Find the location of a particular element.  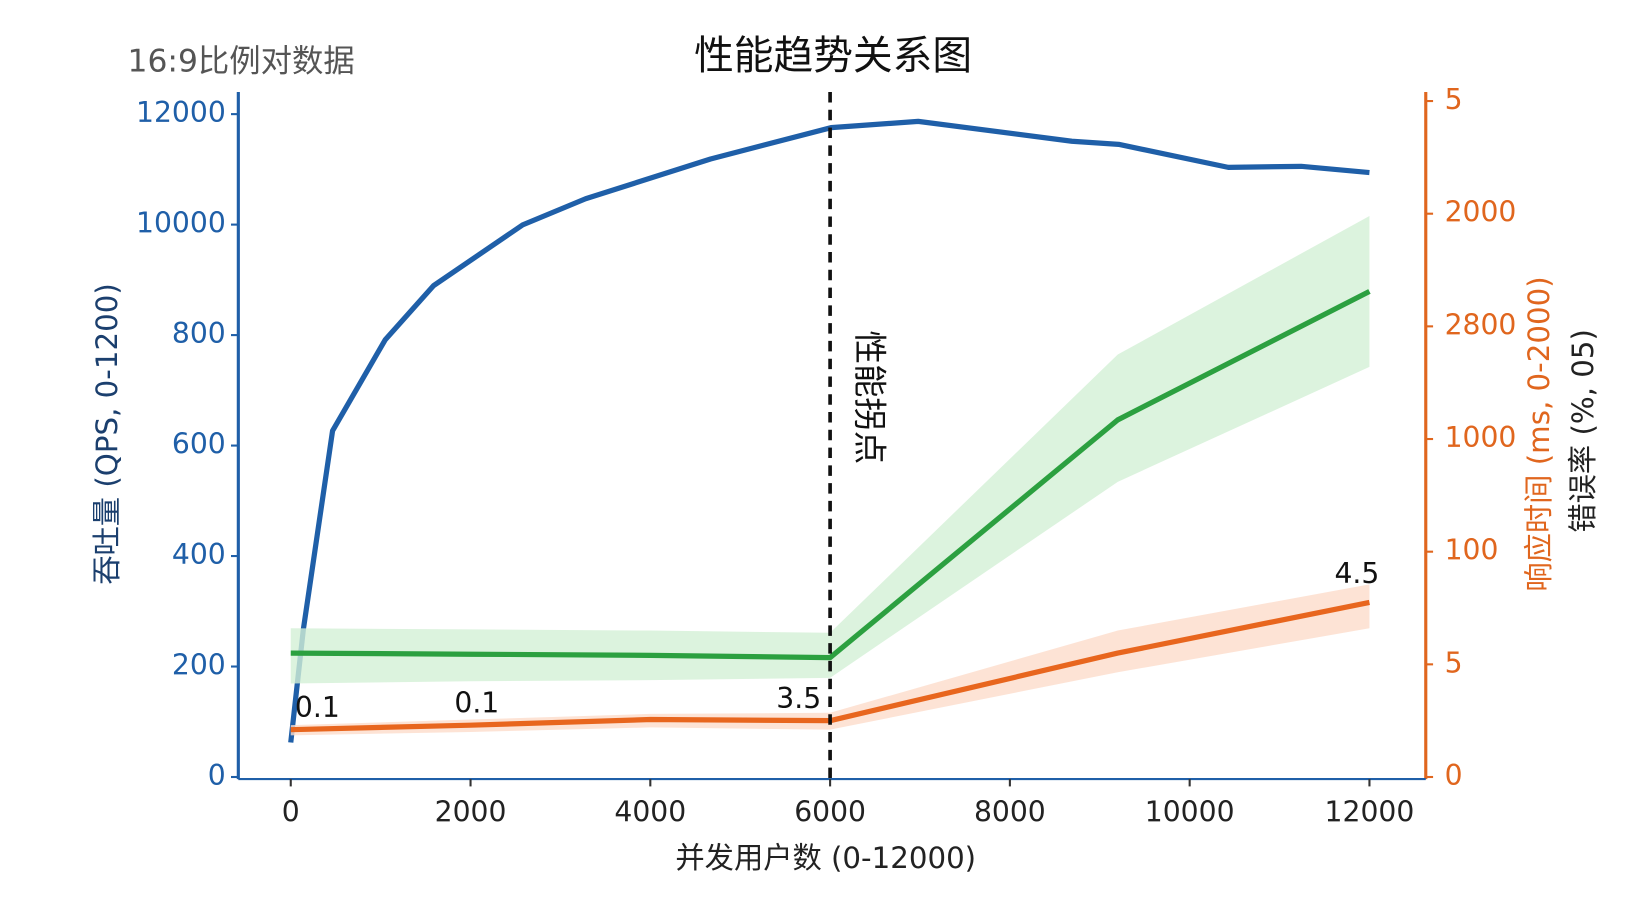

confidence-band is located at coordinates (830, 660).